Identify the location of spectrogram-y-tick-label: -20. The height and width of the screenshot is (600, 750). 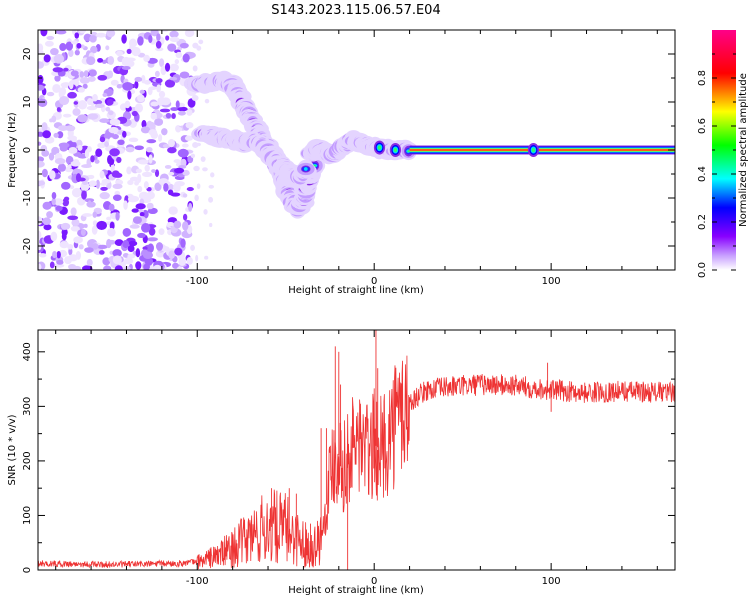
(27, 246).